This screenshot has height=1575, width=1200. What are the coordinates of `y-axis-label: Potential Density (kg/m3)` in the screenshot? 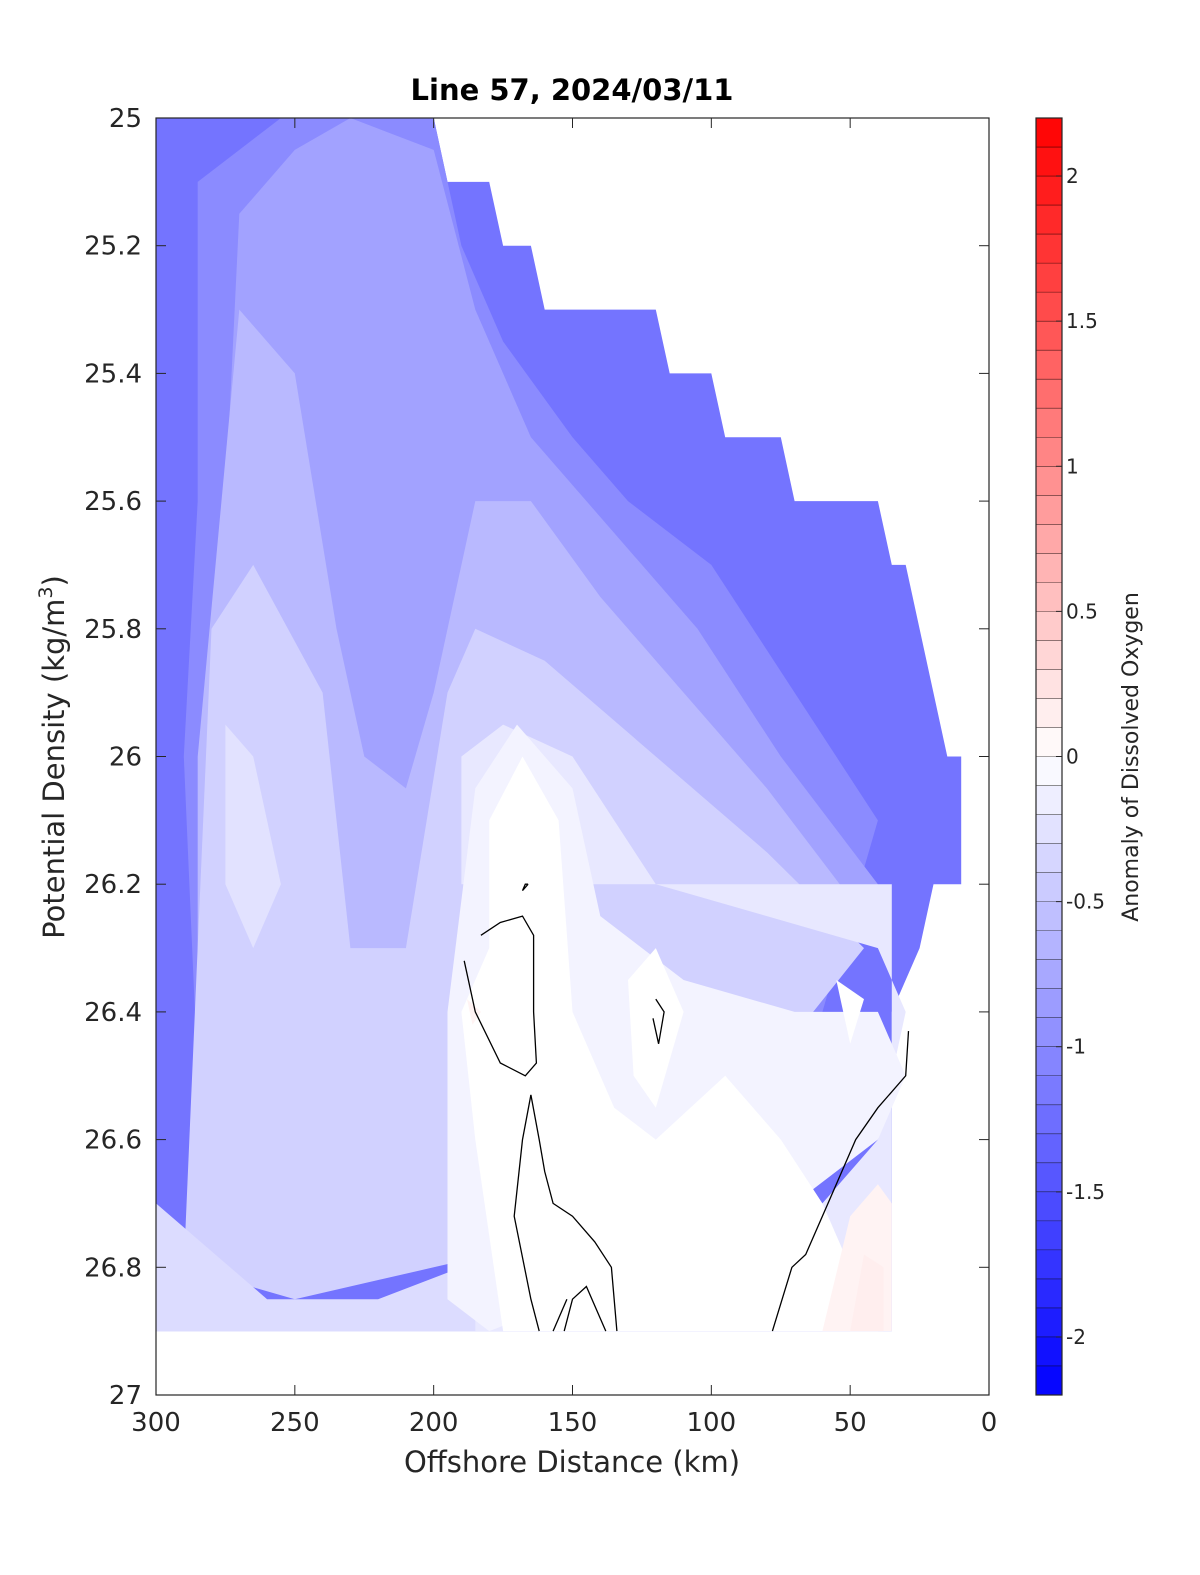 It's located at (53, 757).